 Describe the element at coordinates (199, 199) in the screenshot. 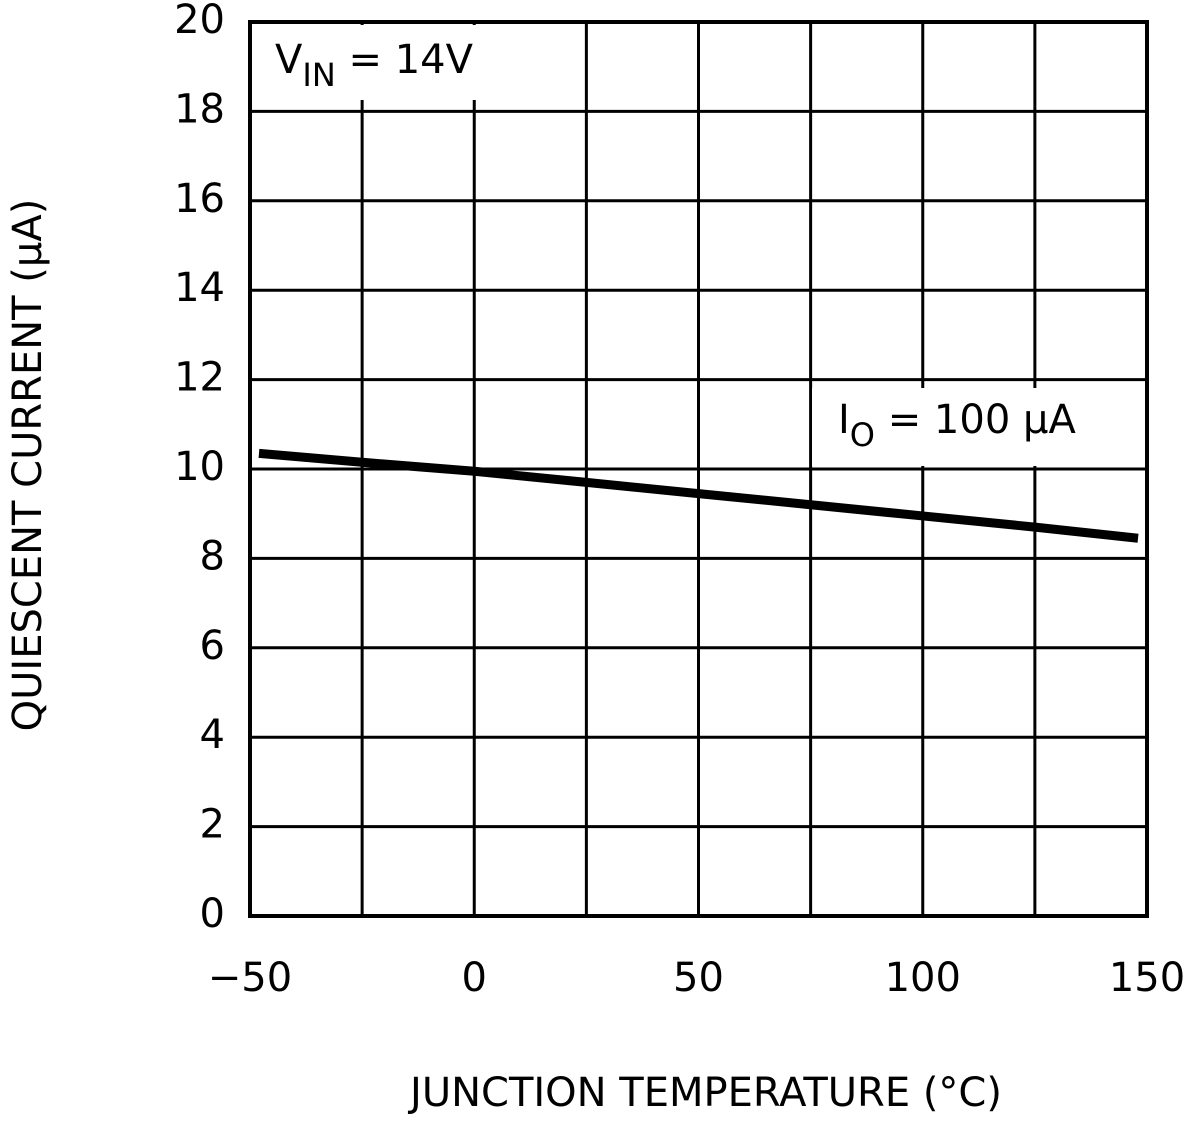

I see `y-tick-label: 16` at that location.